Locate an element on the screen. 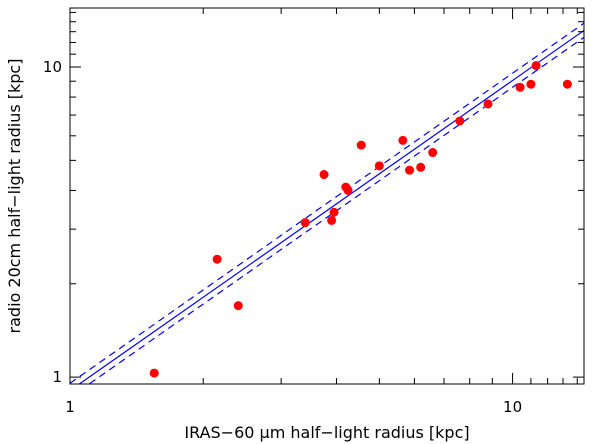 This screenshot has height=444, width=597. y-axis-title: radio 20cm half−light radius [kpc] is located at coordinates (14, 196).